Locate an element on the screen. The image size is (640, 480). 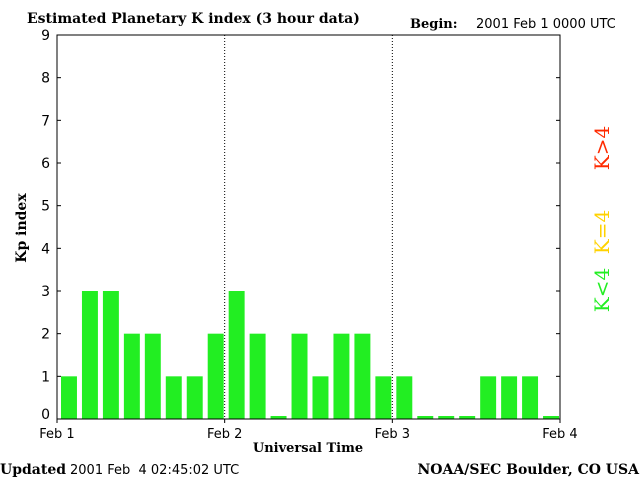
updated-label: Updated is located at coordinates (33, 470).